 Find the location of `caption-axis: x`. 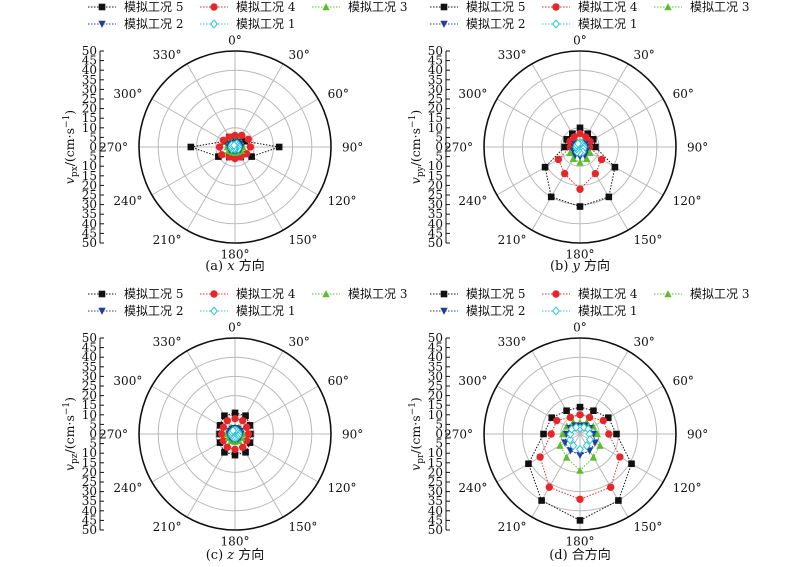

caption-axis: x is located at coordinates (231, 266).